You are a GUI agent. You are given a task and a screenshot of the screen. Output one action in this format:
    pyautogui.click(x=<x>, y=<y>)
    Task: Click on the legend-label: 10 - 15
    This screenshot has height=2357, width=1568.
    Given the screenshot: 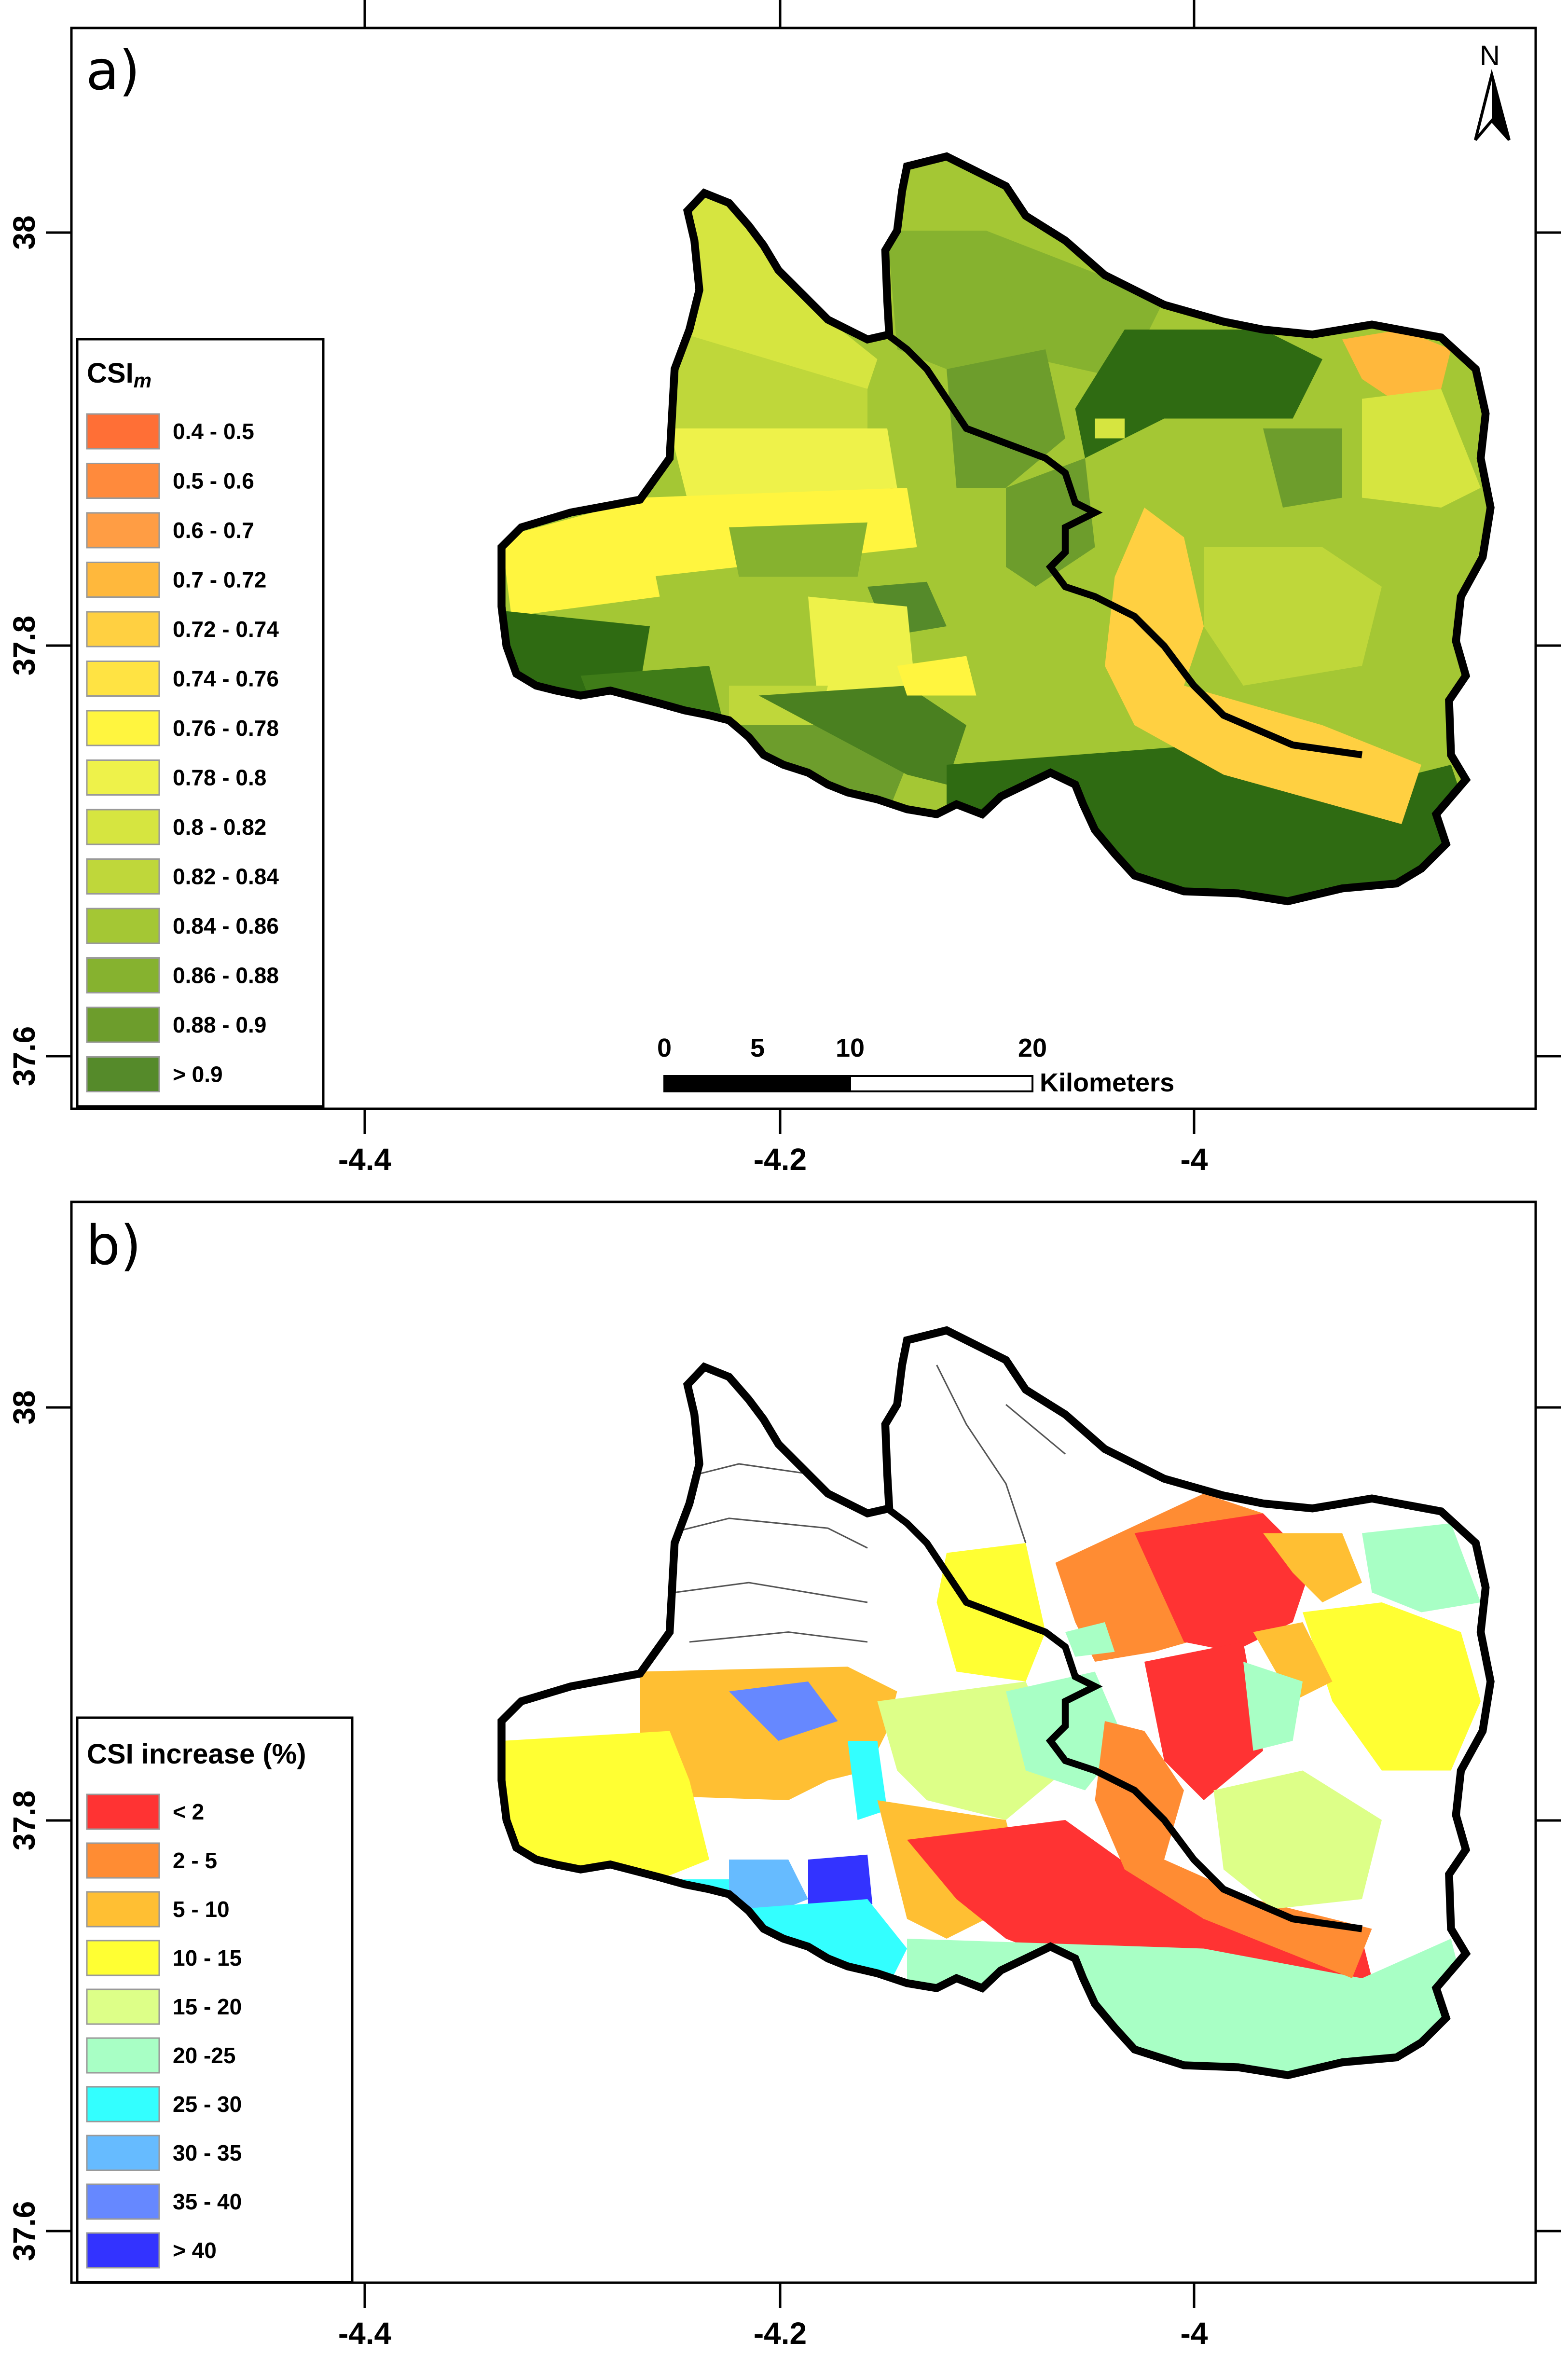 What is the action you would take?
    pyautogui.click(x=207, y=1958)
    